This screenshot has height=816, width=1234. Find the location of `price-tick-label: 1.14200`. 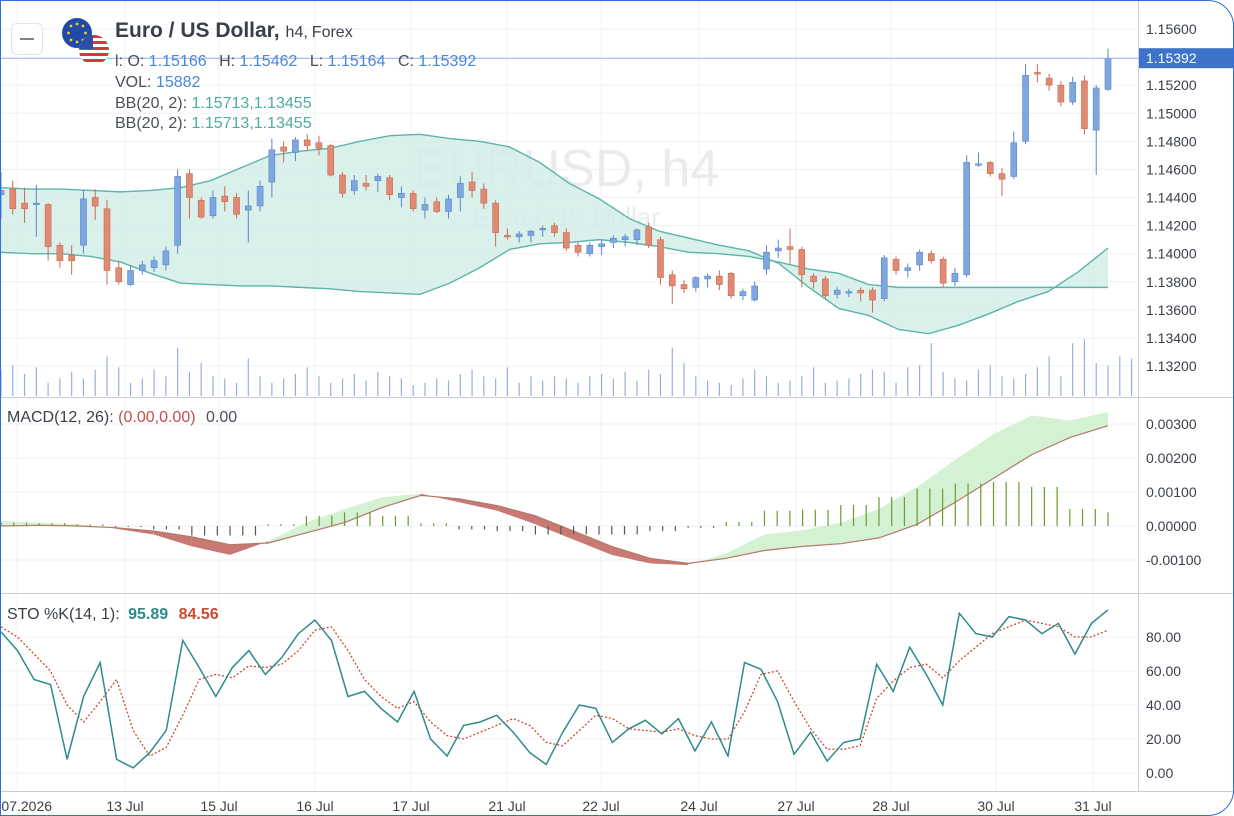

price-tick-label: 1.14200 is located at coordinates (1171, 226).